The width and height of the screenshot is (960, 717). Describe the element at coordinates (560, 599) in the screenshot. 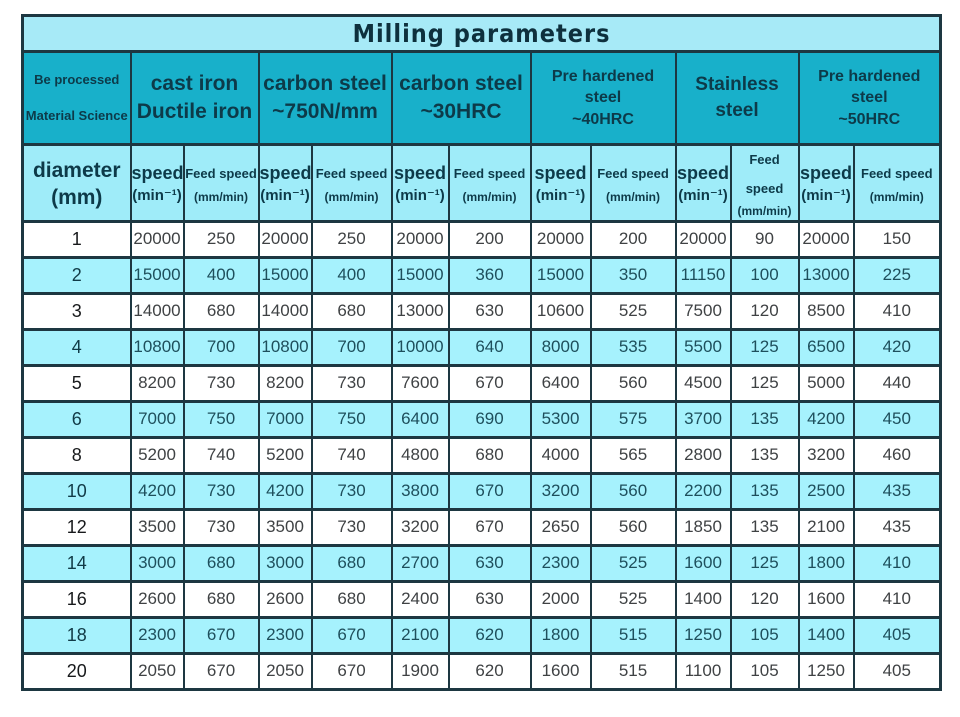

I see `value-cell: 2000` at that location.